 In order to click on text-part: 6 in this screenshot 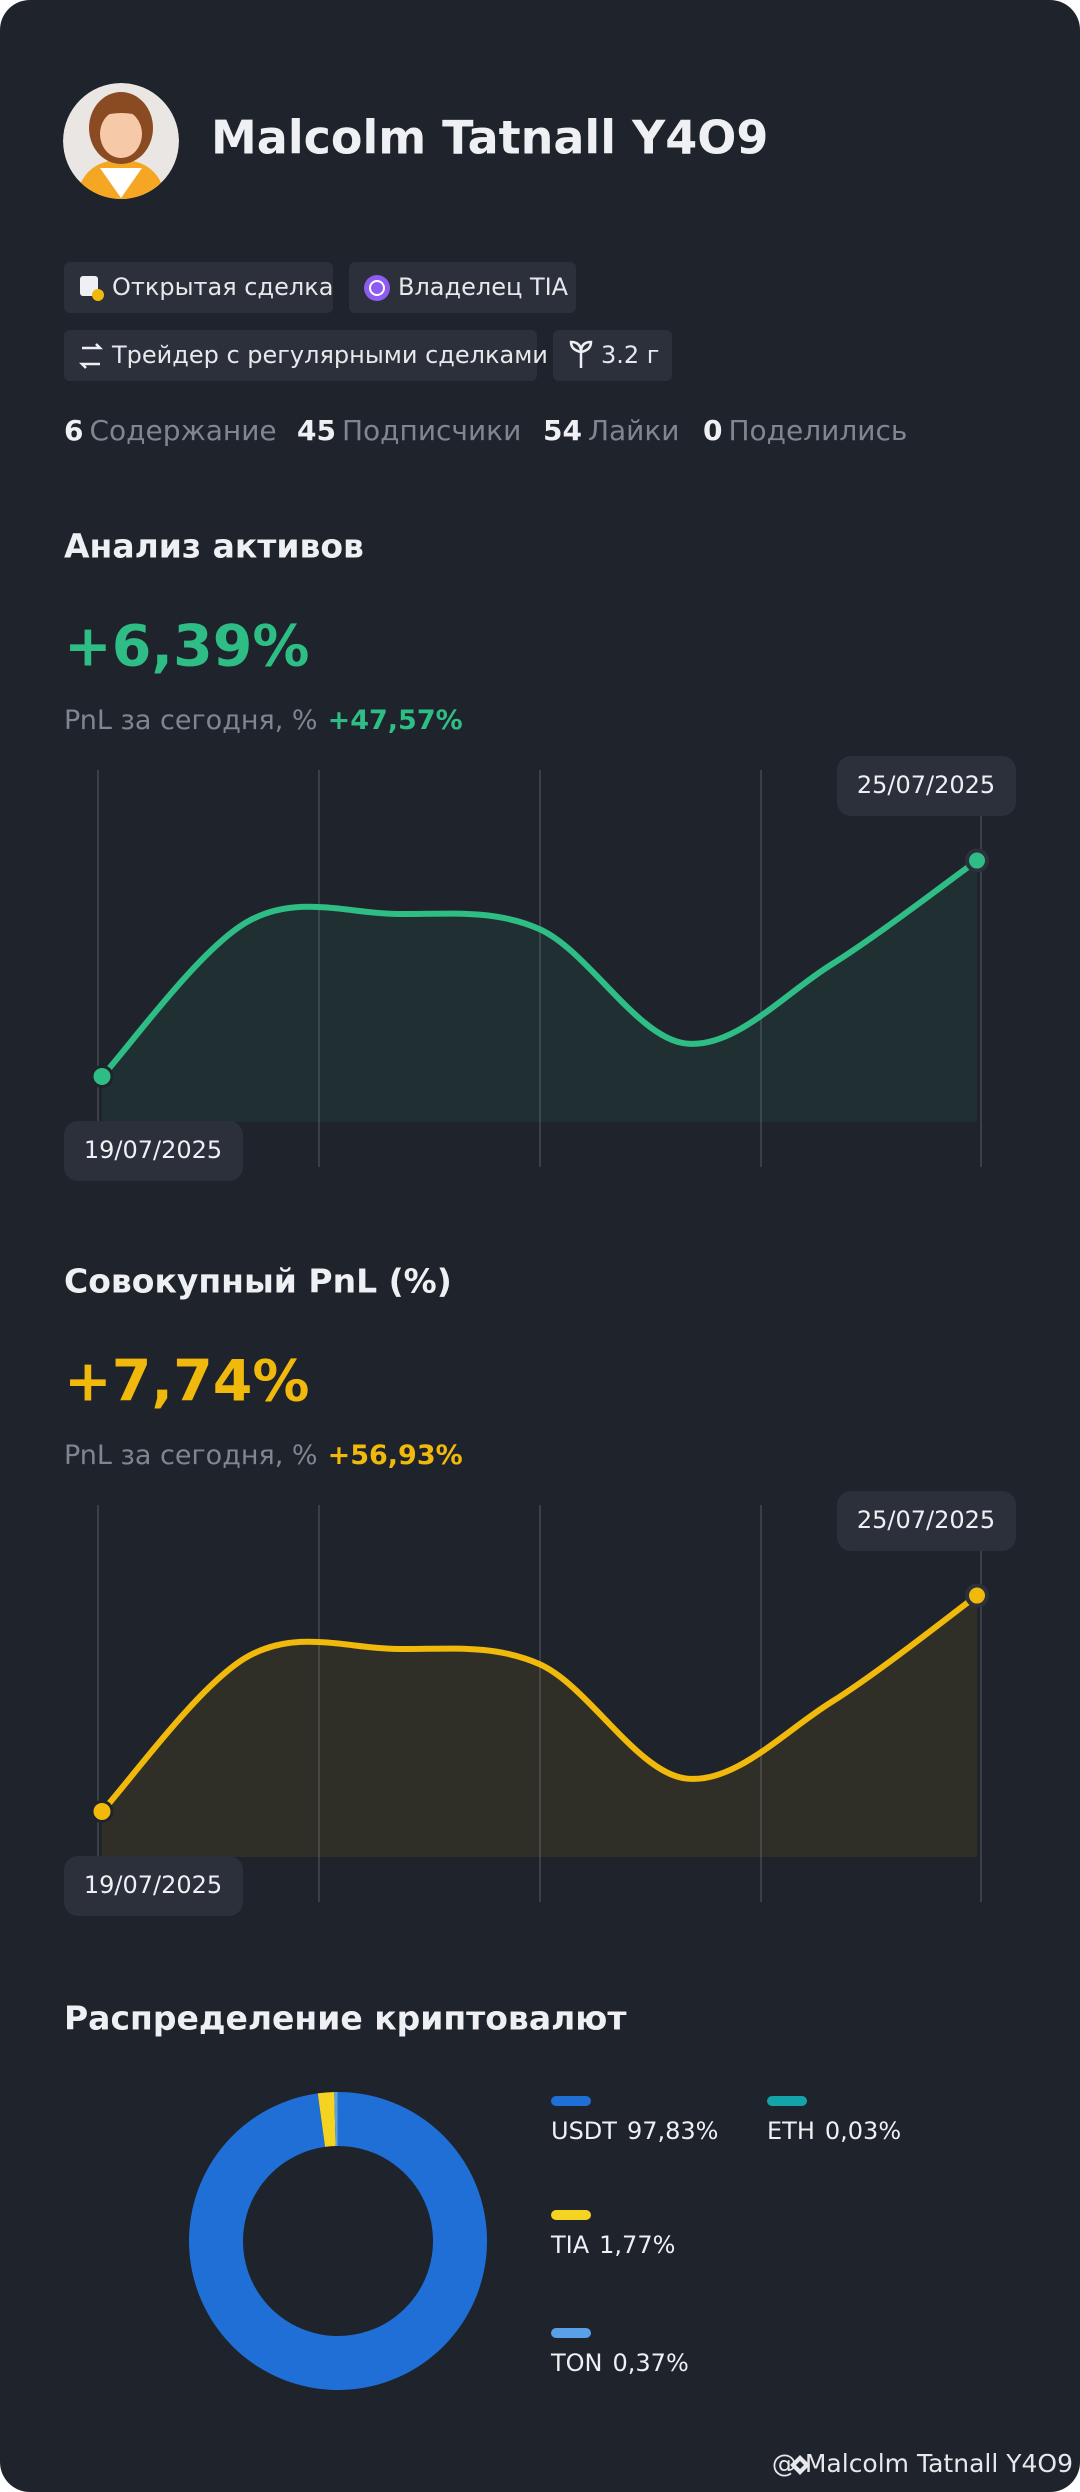, I will do `click(73, 430)`.